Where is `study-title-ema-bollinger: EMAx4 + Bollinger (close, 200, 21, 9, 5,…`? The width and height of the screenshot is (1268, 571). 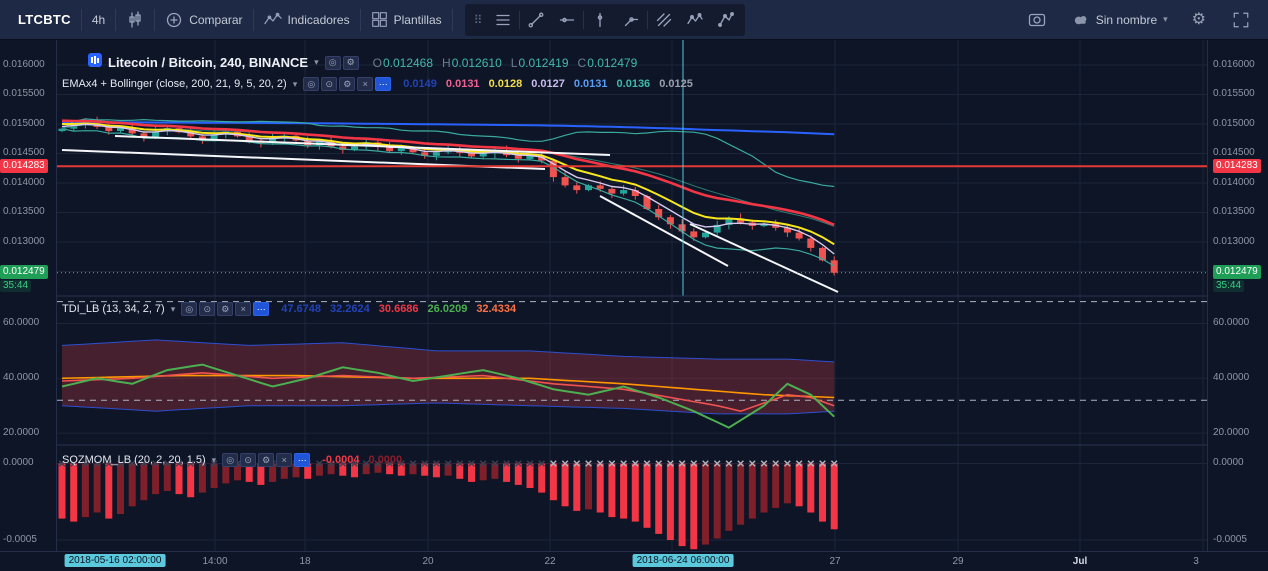
study-title-ema-bollinger: EMAx4 + Bollinger (close, 200, 21, 9, 5,… is located at coordinates (174, 84).